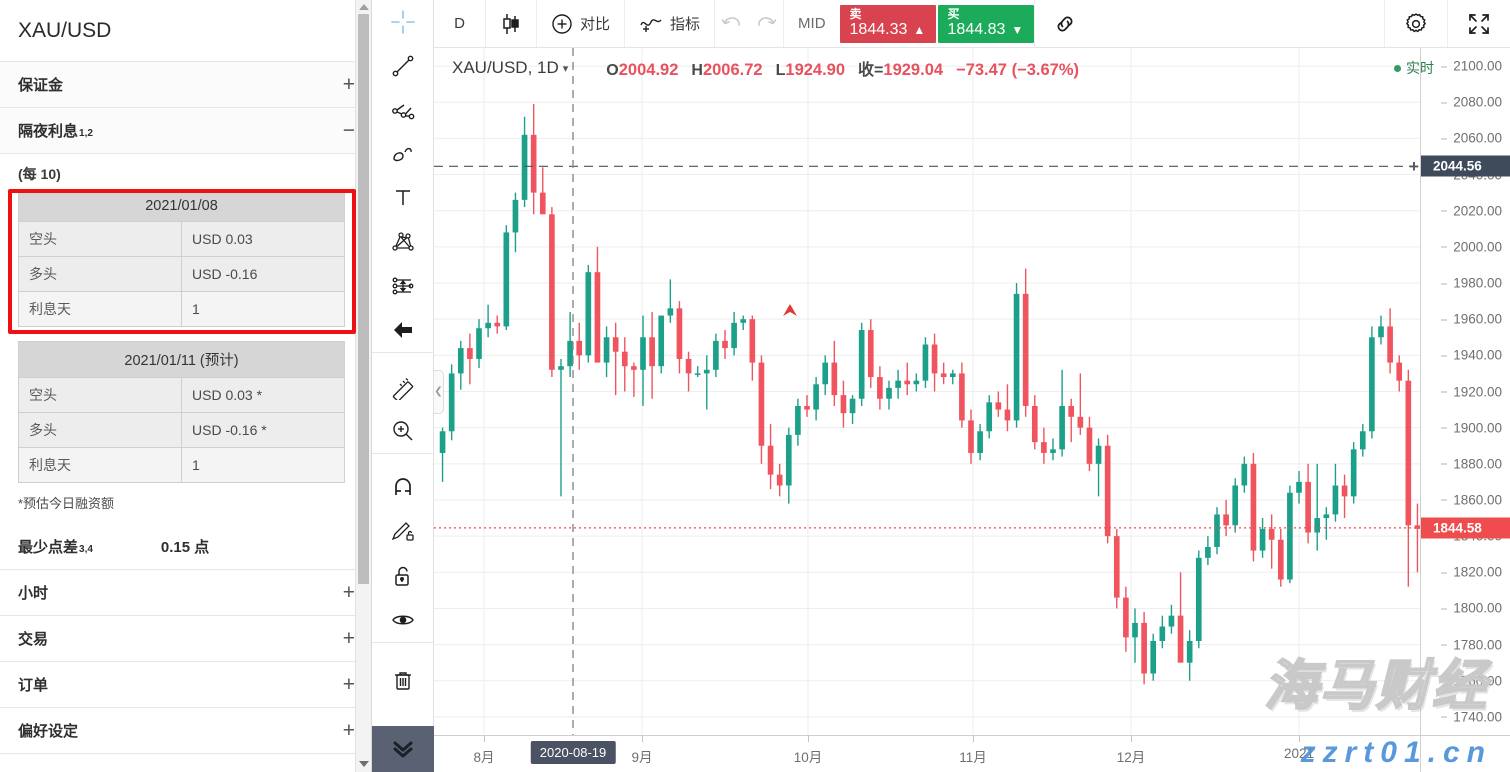 This screenshot has height=772, width=1510. I want to click on price-tick-label: 1860.00, so click(1471, 500).